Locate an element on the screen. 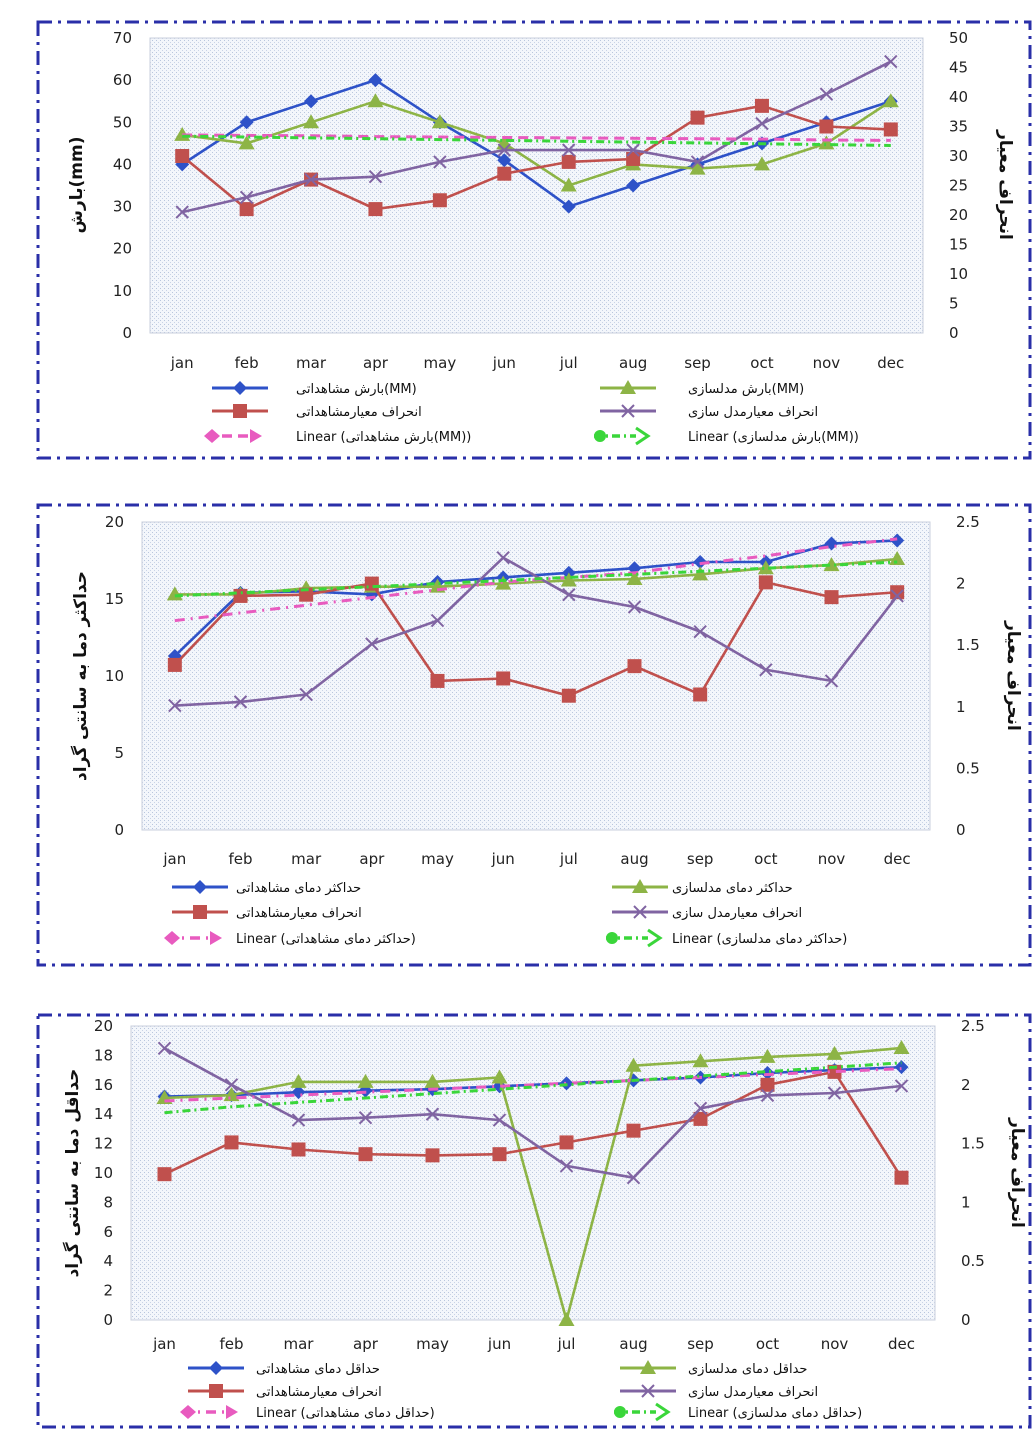  x-tick-label: jan is located at coordinates (174, 859).